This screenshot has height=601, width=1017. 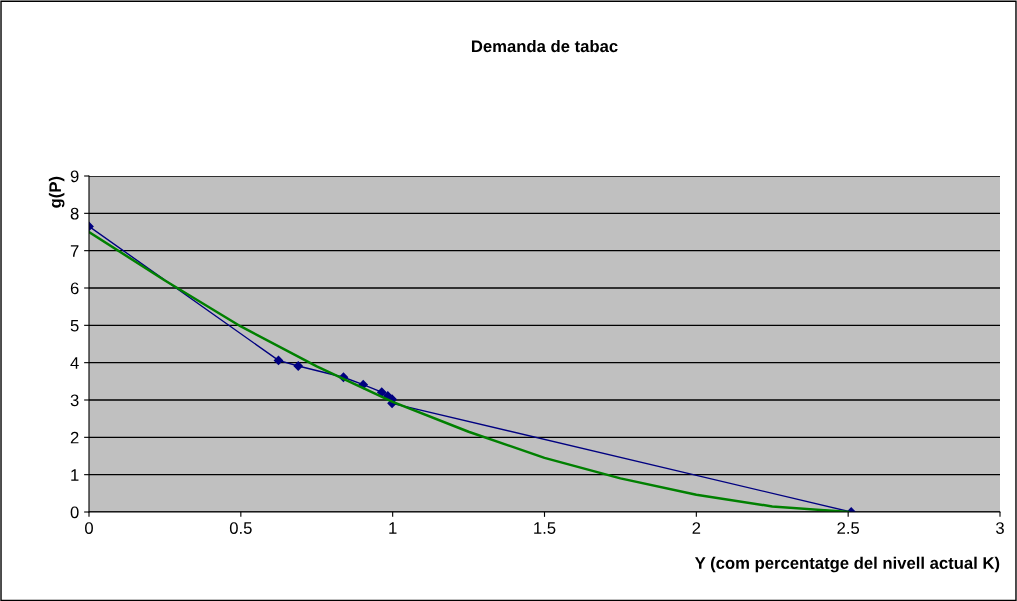 What do you see at coordinates (1000, 528) in the screenshot?
I see `x-tick-label: 3` at bounding box center [1000, 528].